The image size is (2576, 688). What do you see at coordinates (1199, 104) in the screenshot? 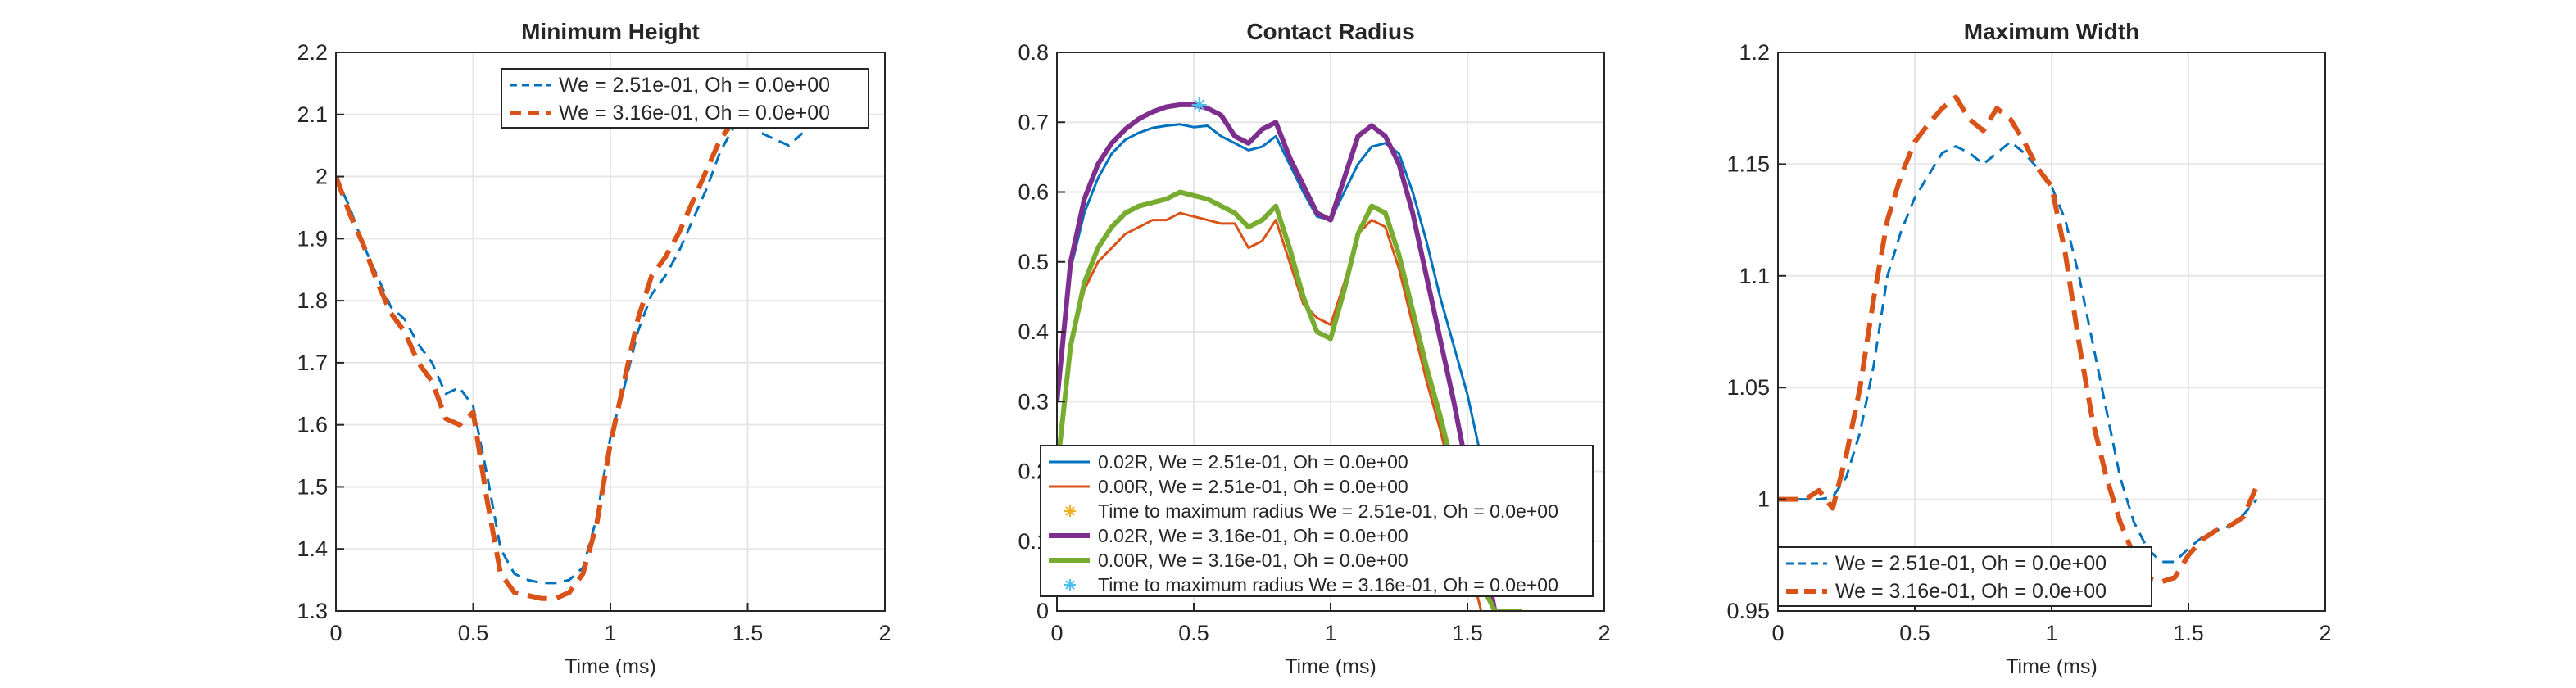
I see `data-point-marker` at bounding box center [1199, 104].